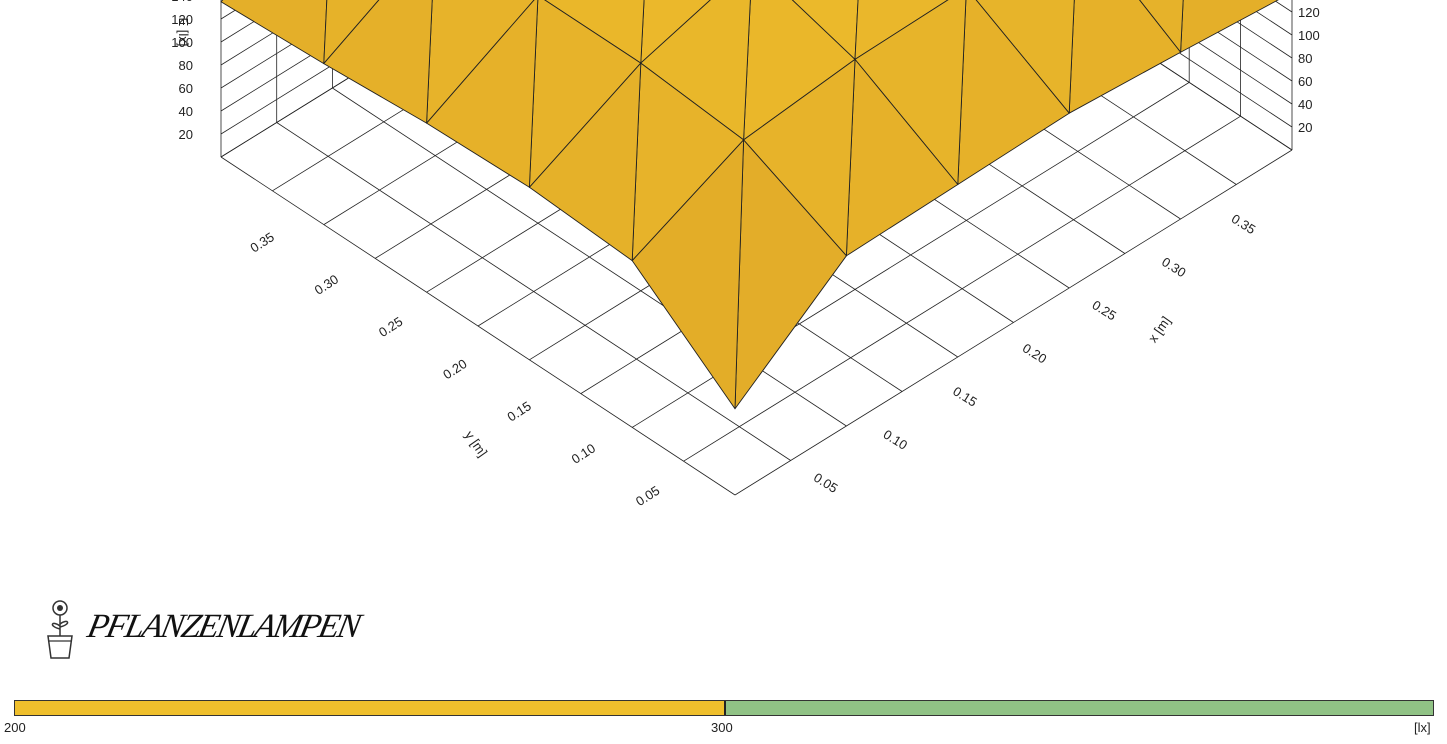  Describe the element at coordinates (15, 727) in the screenshot. I see `scale-label-200: 200` at that location.